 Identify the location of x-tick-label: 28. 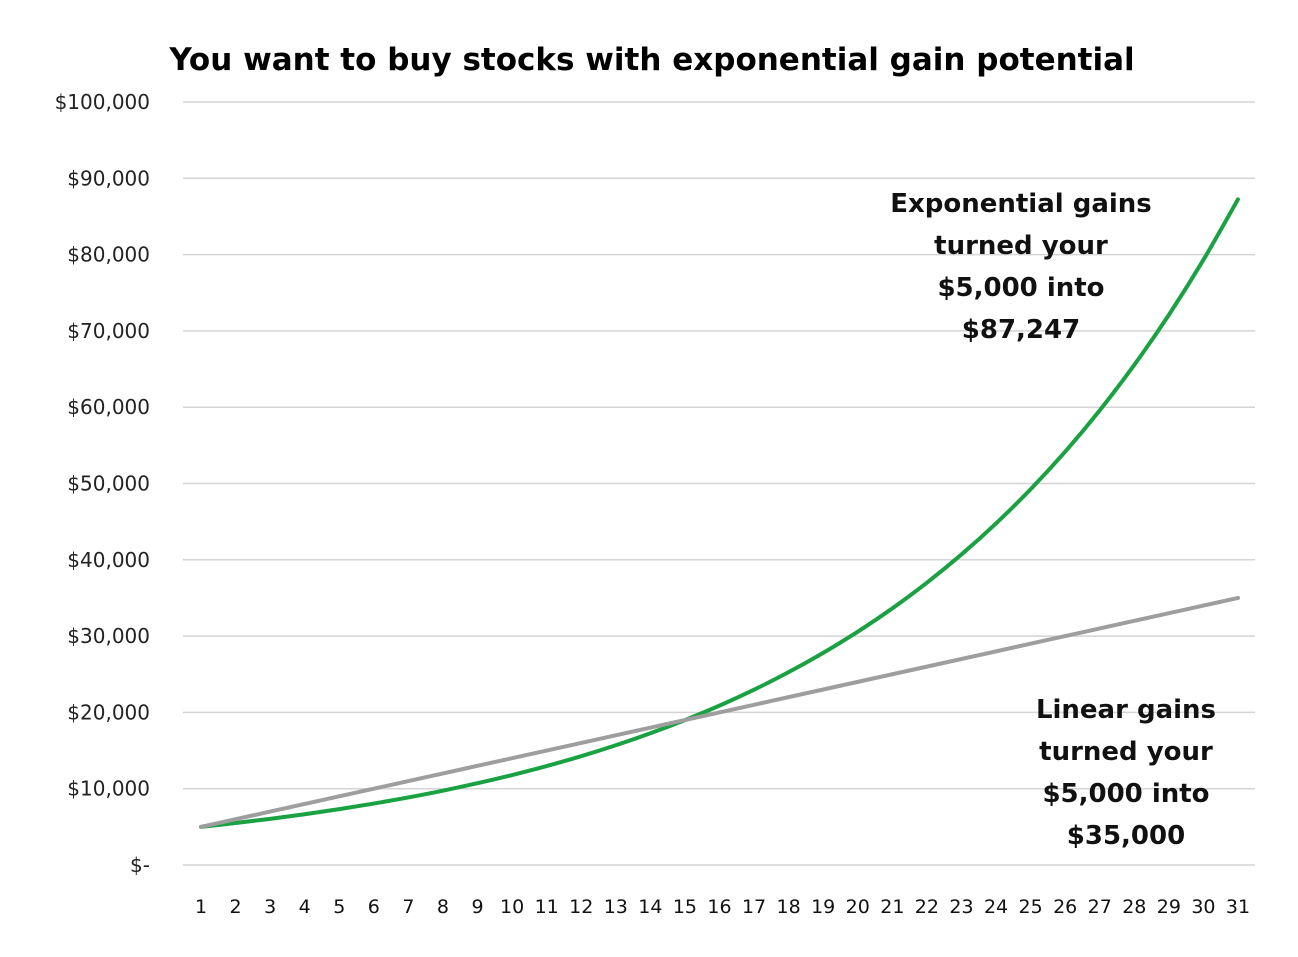
(1134, 907).